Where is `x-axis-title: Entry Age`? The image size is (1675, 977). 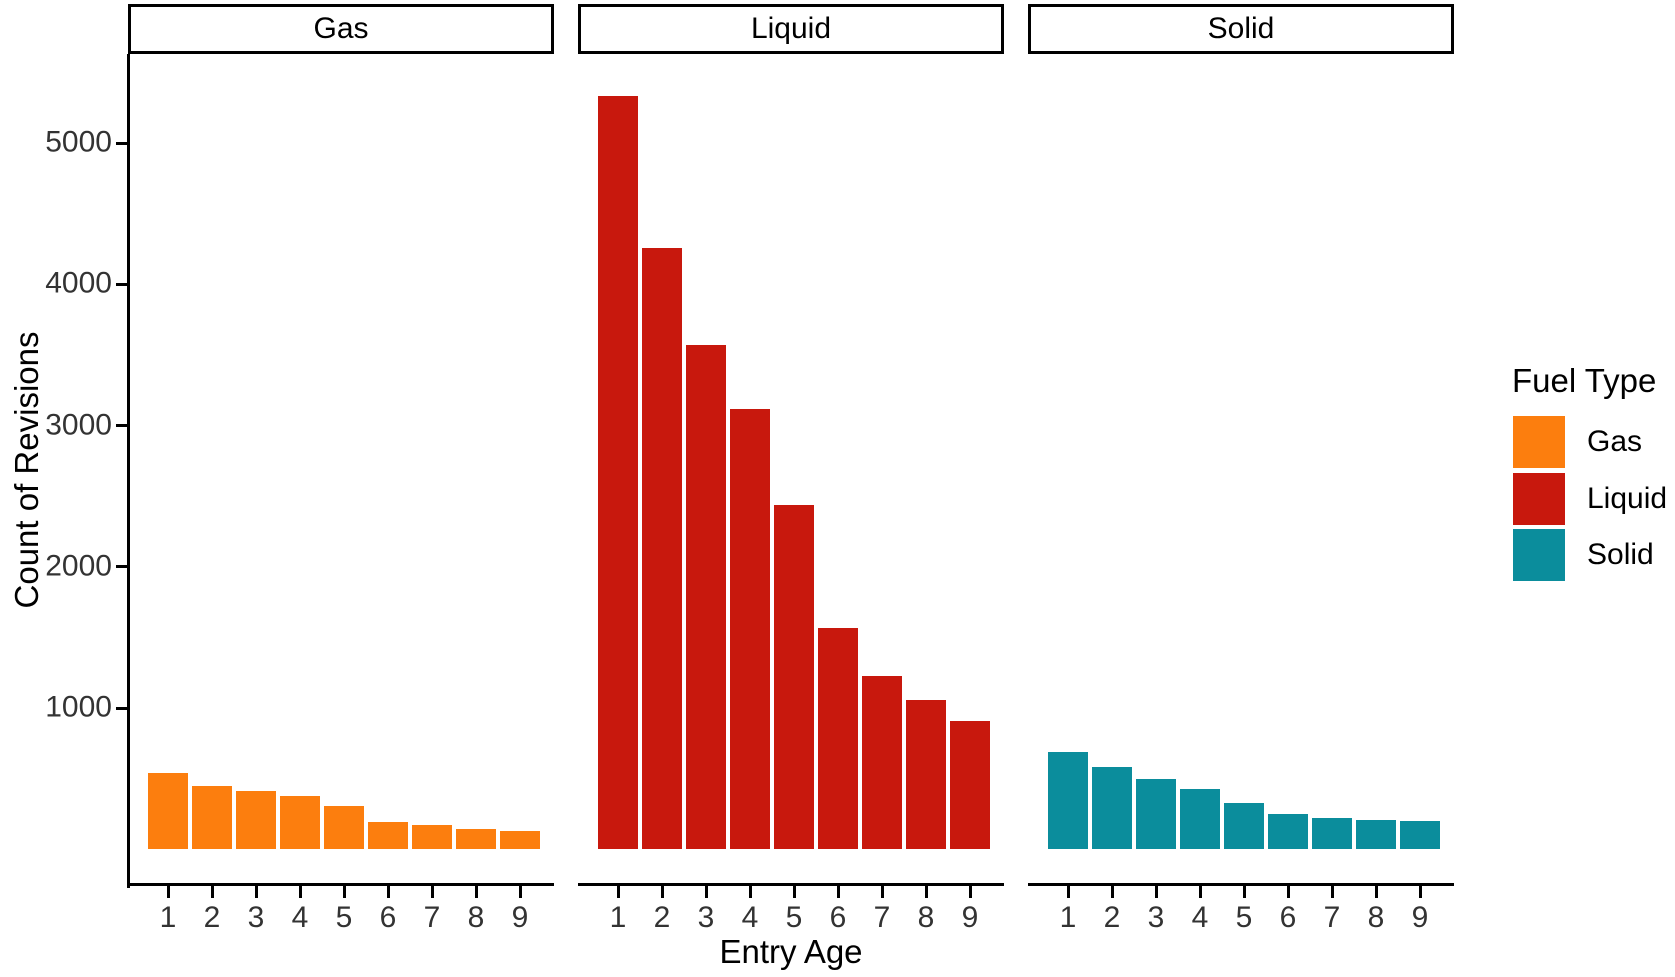
x-axis-title: Entry Age is located at coordinates (791, 951).